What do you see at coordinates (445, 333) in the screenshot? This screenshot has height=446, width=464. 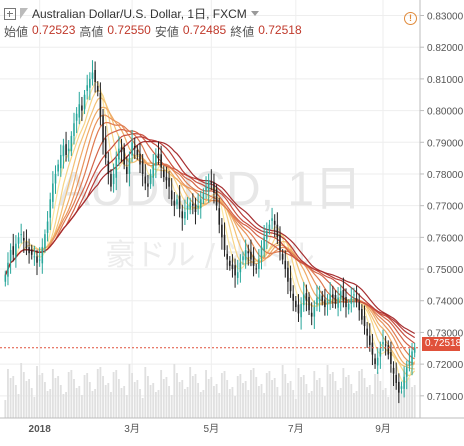 I see `price-tick-label: 0.73000` at bounding box center [445, 333].